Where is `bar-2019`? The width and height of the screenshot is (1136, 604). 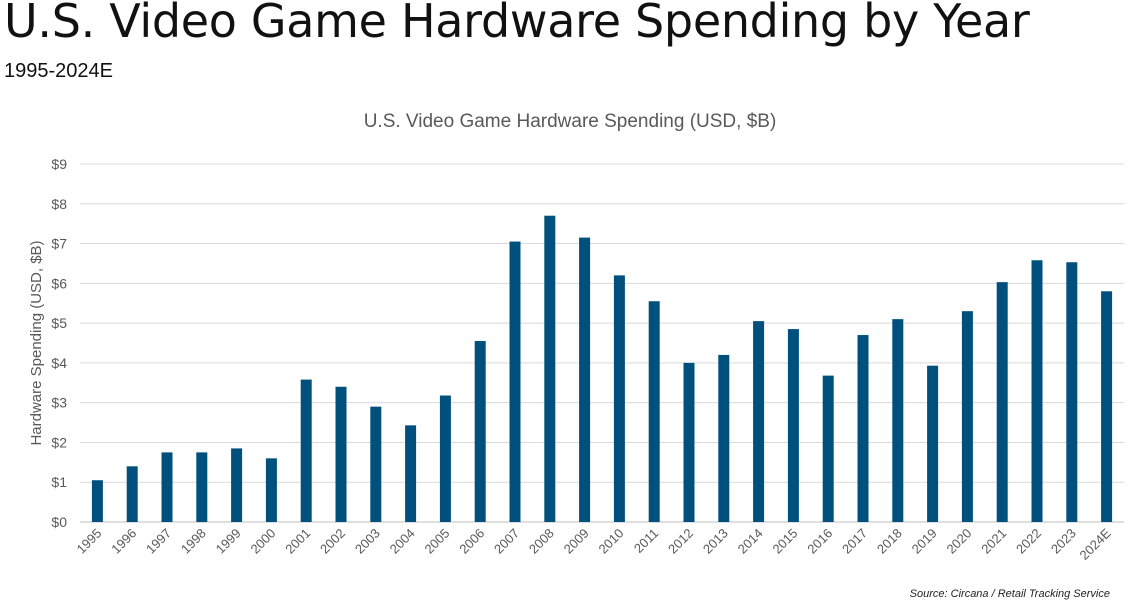 bar-2019 is located at coordinates (933, 443).